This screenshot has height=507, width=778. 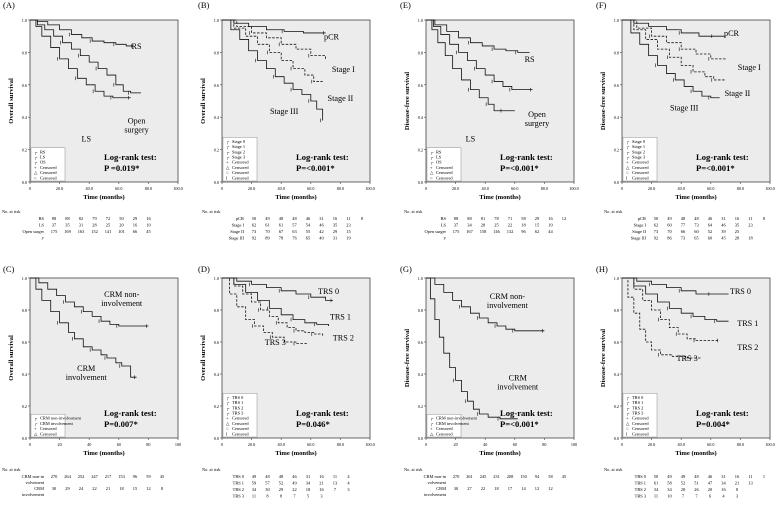 I want to click on risk-value: 20, so click(x=121, y=225).